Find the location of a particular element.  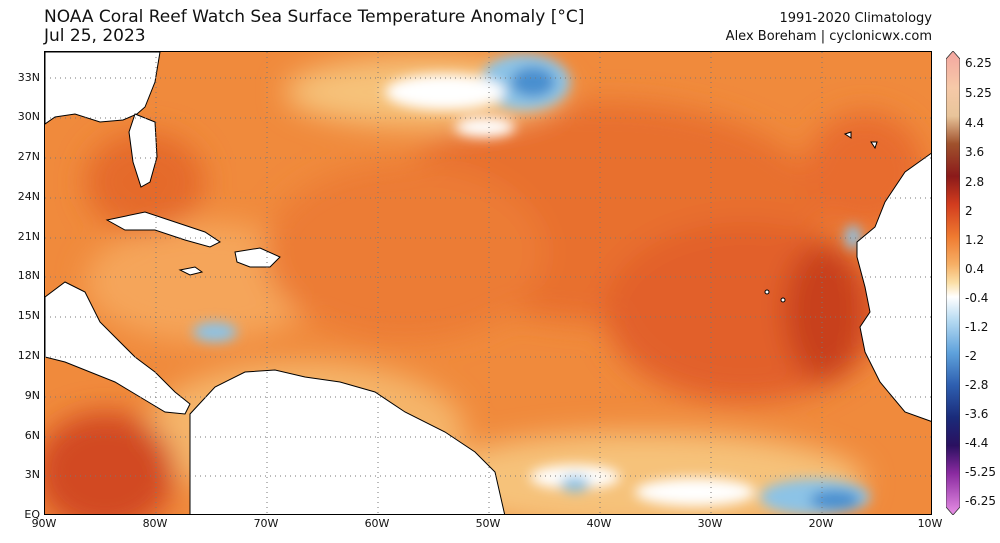

land-cape-verde is located at coordinates (767, 292).